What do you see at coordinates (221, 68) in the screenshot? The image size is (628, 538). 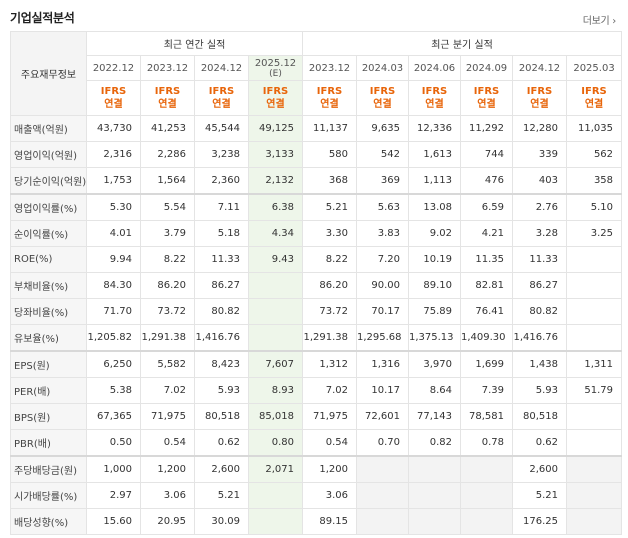 I see `period-header: 2024.12` at bounding box center [221, 68].